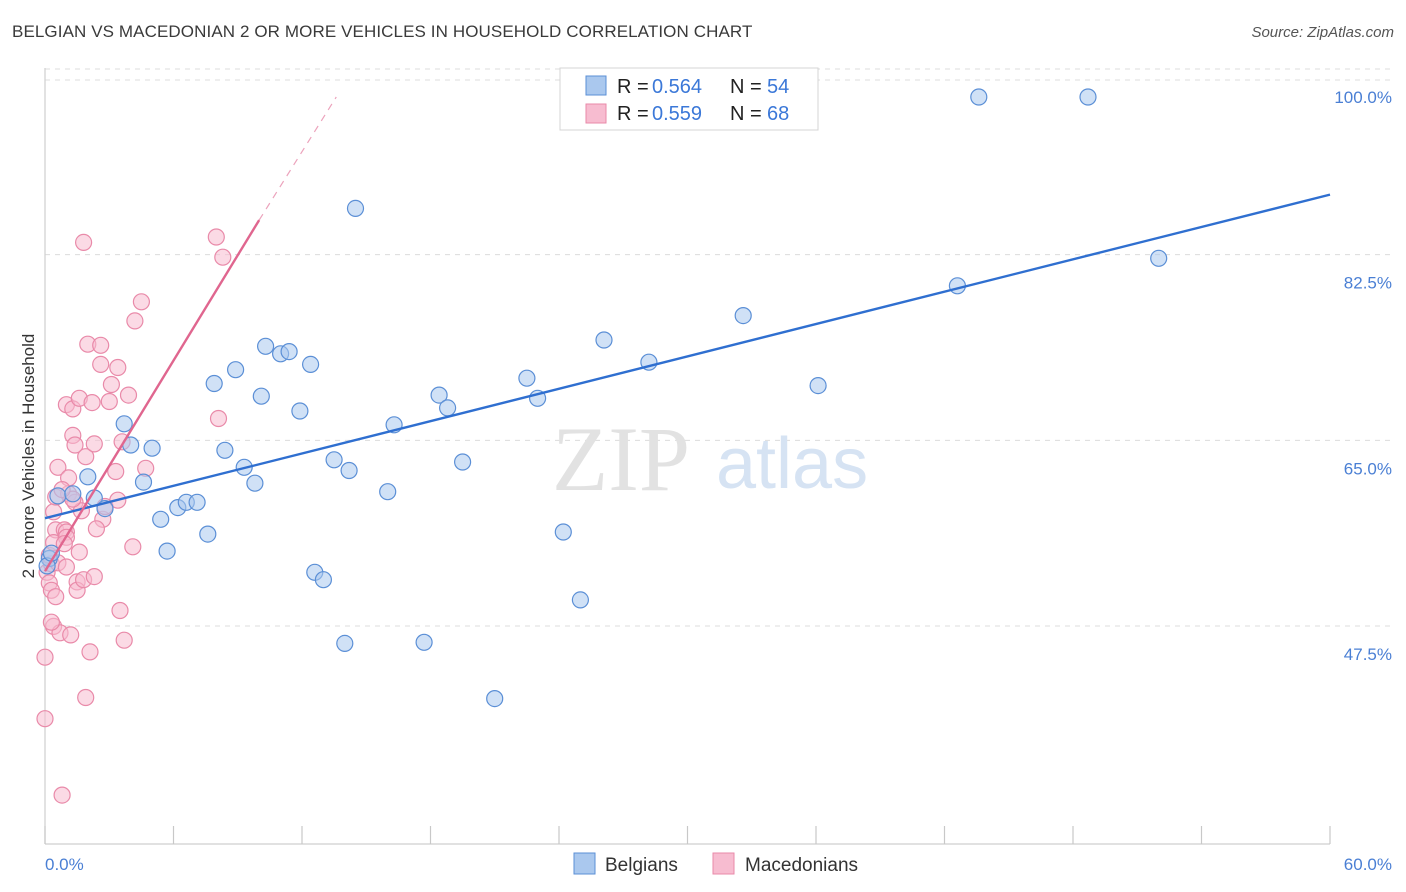 The width and height of the screenshot is (1406, 892). What do you see at coordinates (633, 114) in the screenshot?
I see `legend-r-label-macedonians: R =` at bounding box center [633, 114].